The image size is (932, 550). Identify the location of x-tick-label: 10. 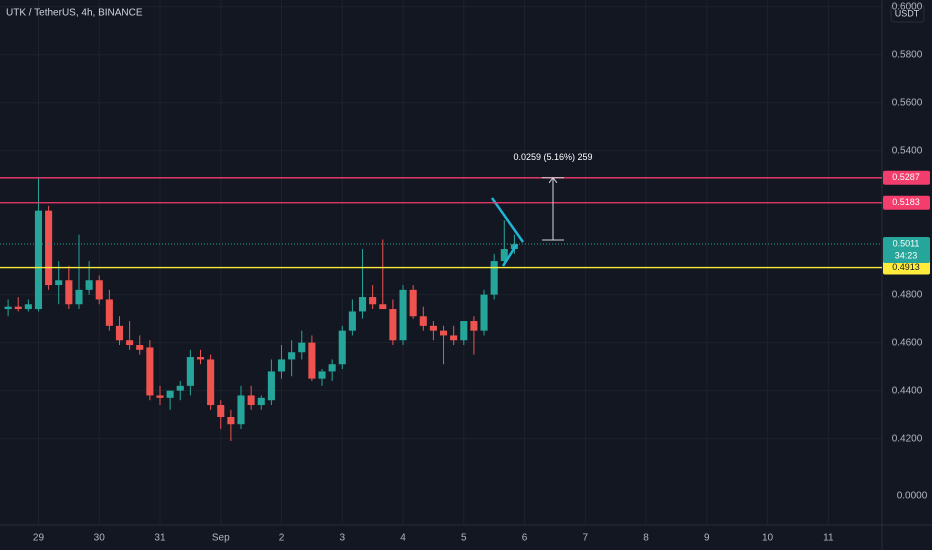
(768, 538).